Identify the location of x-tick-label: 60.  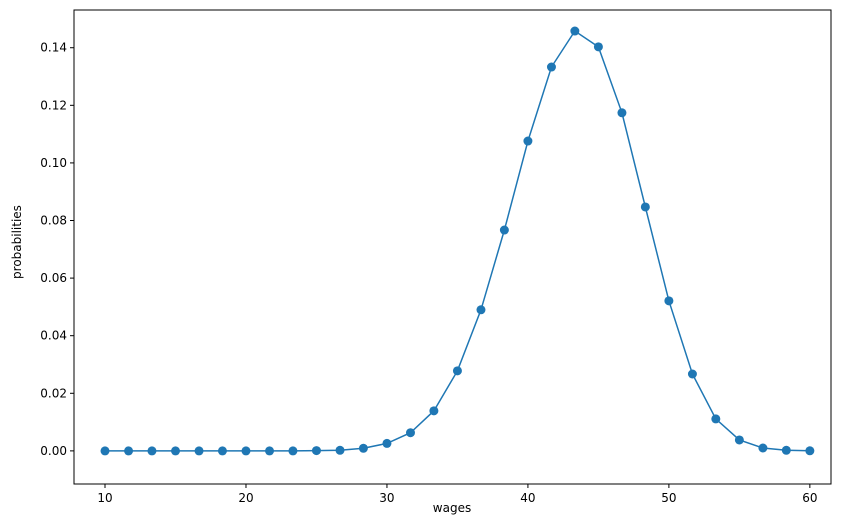
(809, 498).